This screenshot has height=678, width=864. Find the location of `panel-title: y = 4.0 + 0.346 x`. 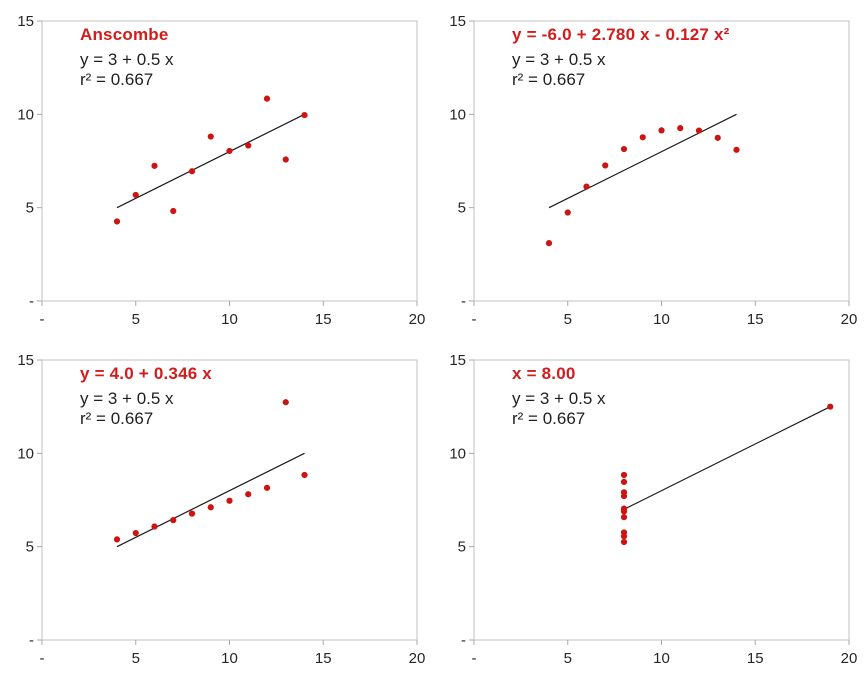

panel-title: y = 4.0 + 0.346 x is located at coordinates (146, 373).